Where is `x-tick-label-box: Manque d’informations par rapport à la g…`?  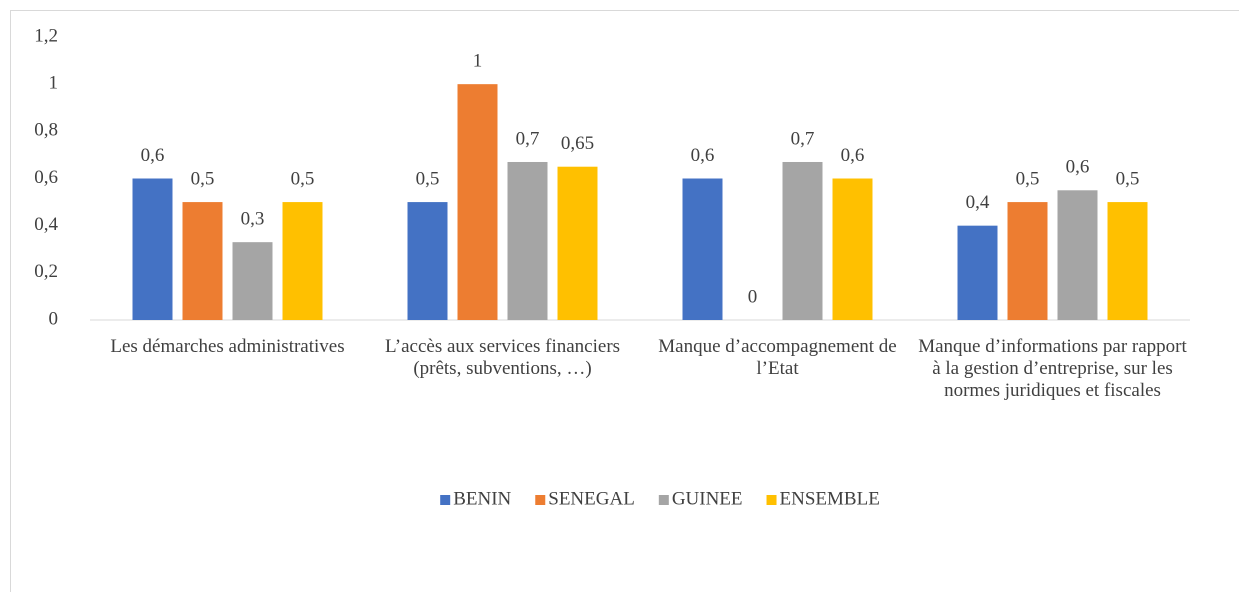 x-tick-label-box: Manque d’informations par rapport à la g… is located at coordinates (1052, 368).